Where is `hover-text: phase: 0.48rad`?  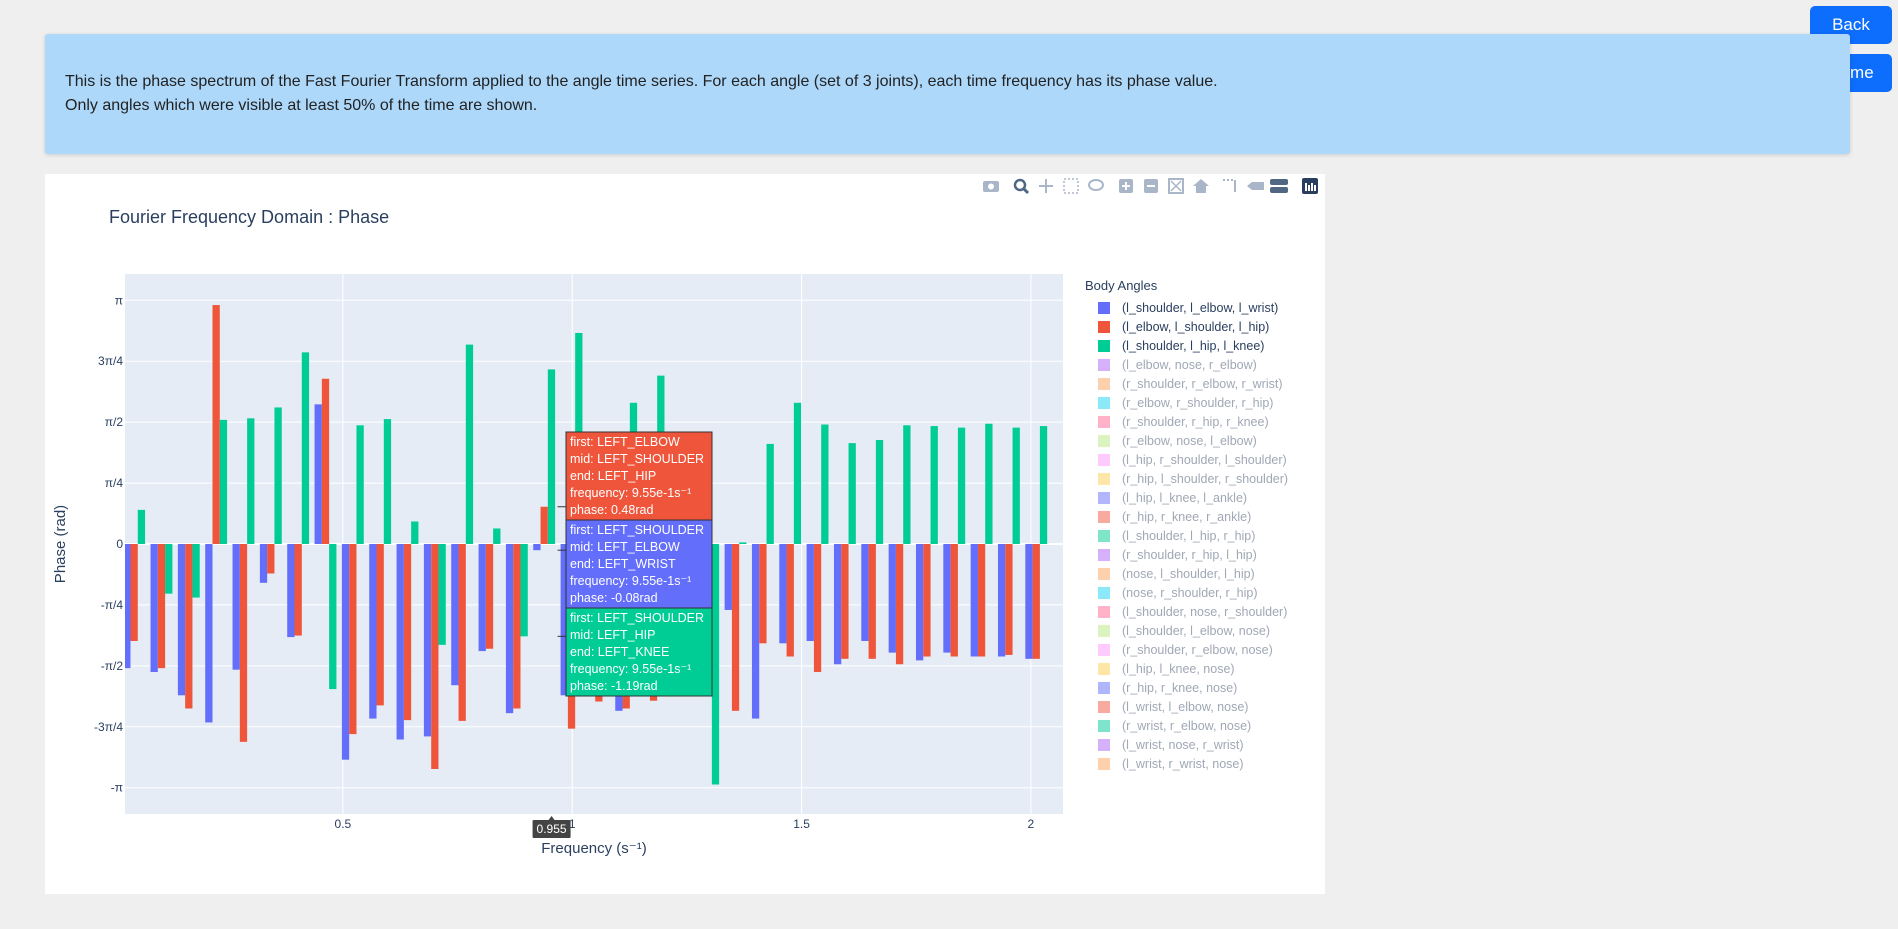 hover-text: phase: 0.48rad is located at coordinates (611, 510).